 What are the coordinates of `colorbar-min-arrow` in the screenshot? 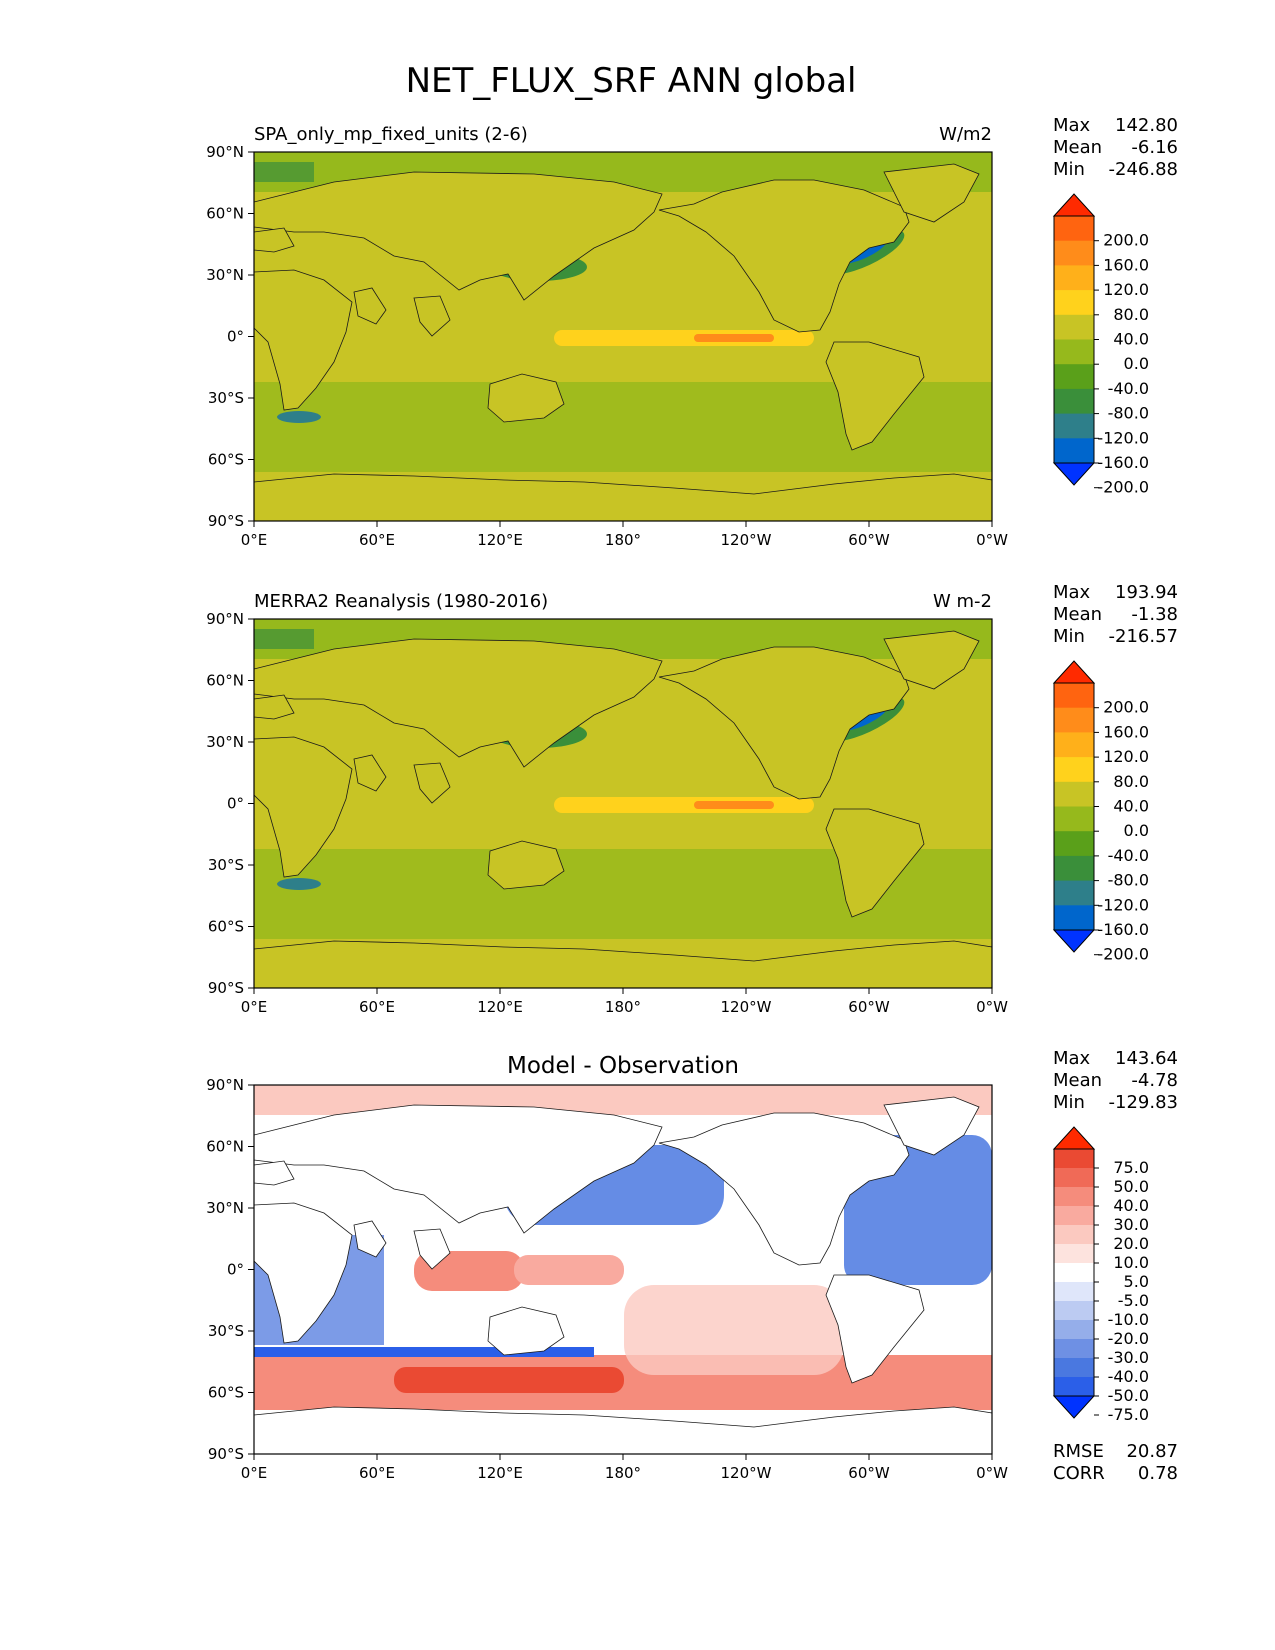 It's located at (1074, 1407).